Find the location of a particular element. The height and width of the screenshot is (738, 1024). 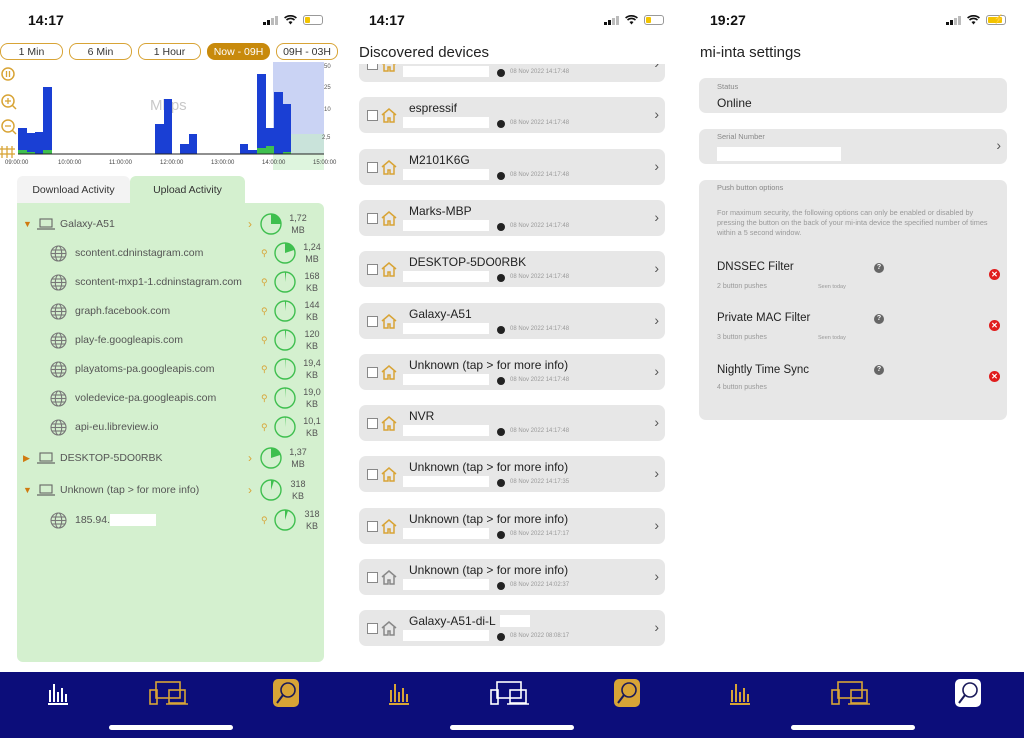

device-row: ▶ DESKTOP-5DO0RBK › 1,37 MB is located at coordinates (170, 458).